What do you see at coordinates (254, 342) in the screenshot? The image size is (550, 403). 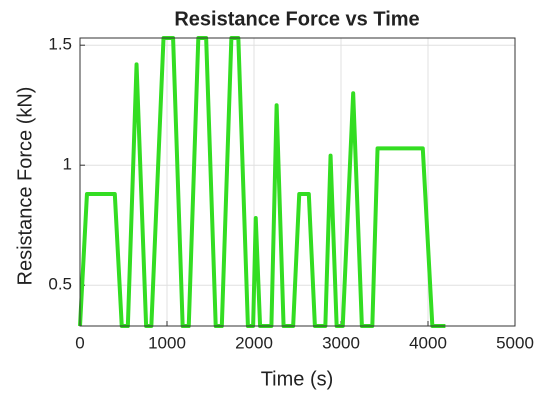 I see `x-tick-label: 2000` at bounding box center [254, 342].